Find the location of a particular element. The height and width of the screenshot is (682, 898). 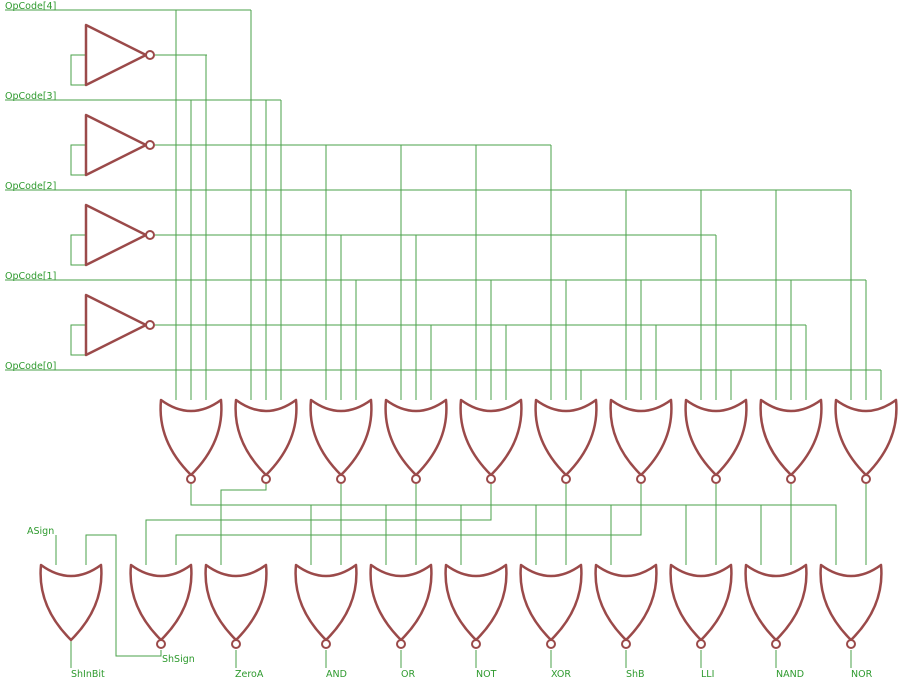

opcode0-label: OpCode[0] is located at coordinates (30, 366).